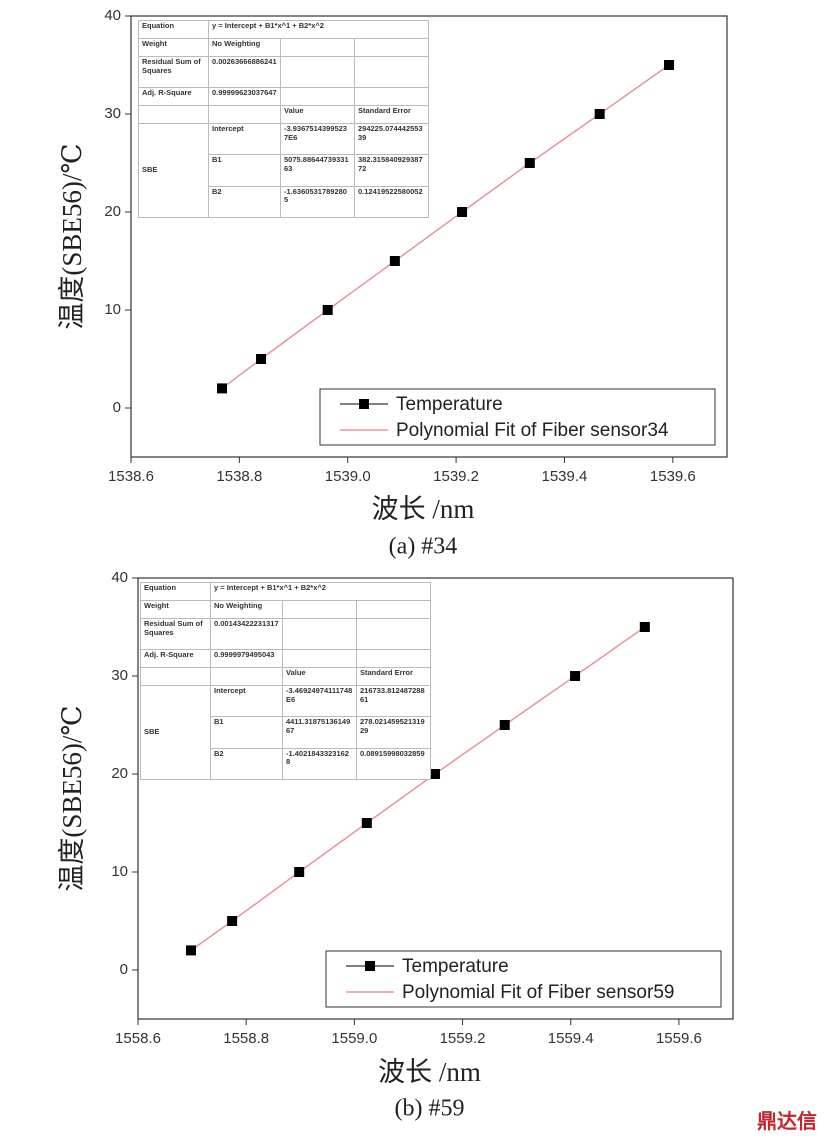  Describe the element at coordinates (673, 476) in the screenshot. I see `x-tick-label: 1539.6` at that location.